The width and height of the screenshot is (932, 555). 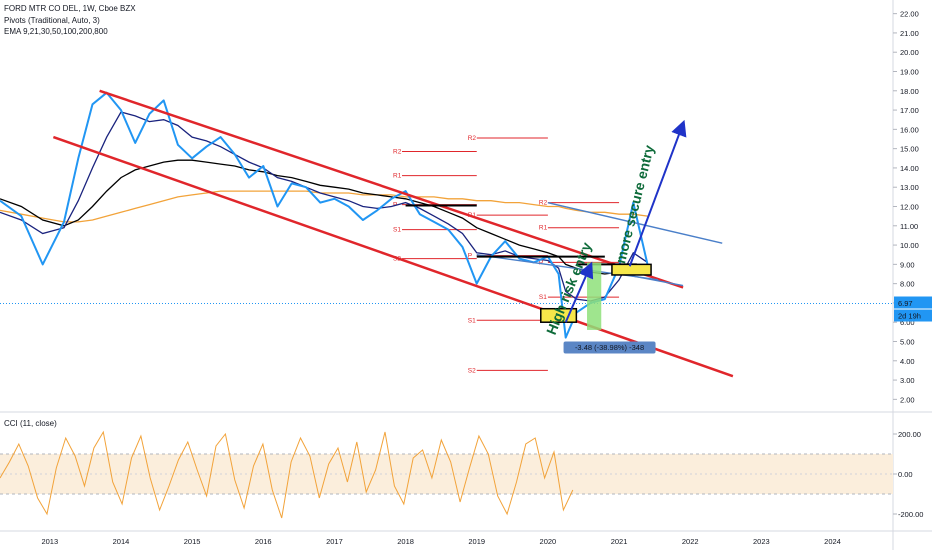 I want to click on cci-tick-label: -200.00, so click(x=910, y=514).